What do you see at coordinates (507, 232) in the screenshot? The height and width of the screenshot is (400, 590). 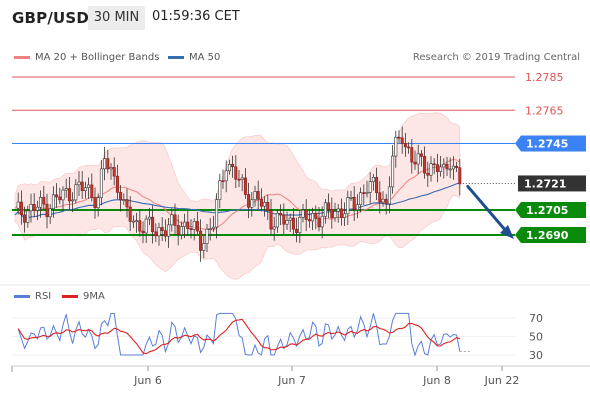 I see `forecast-arrow-head` at bounding box center [507, 232].